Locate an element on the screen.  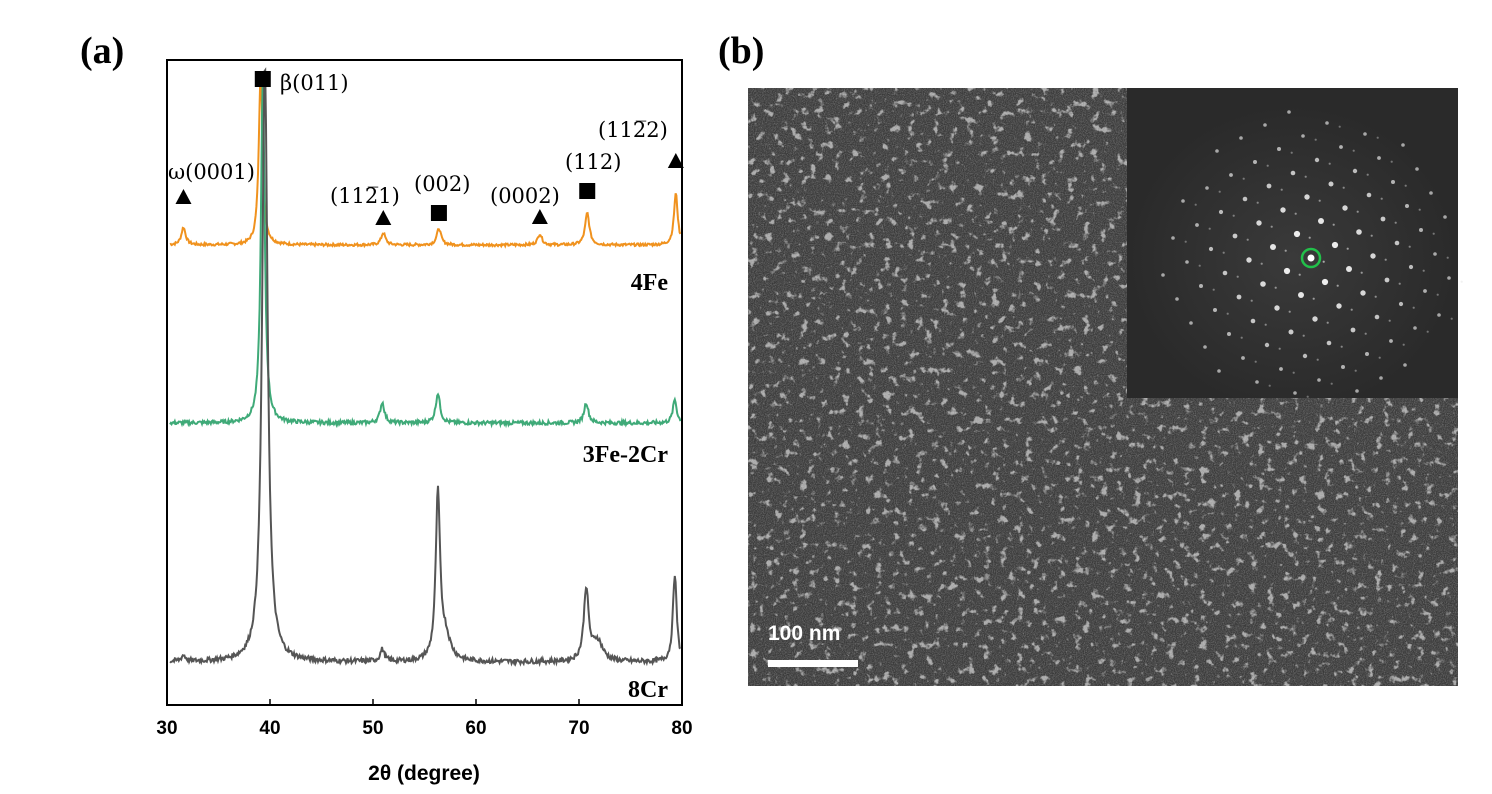
omega-peak-marker is located at coordinates (539, 216).